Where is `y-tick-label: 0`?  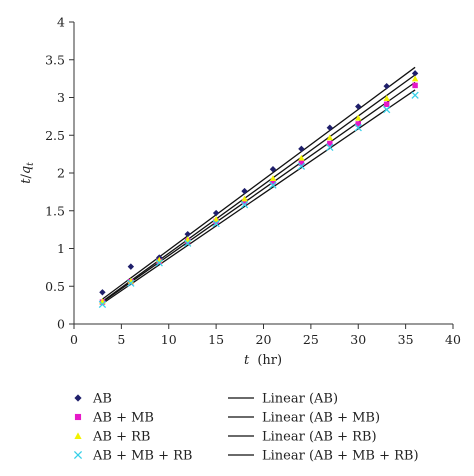
y-tick-label: 0 is located at coordinates (61, 324).